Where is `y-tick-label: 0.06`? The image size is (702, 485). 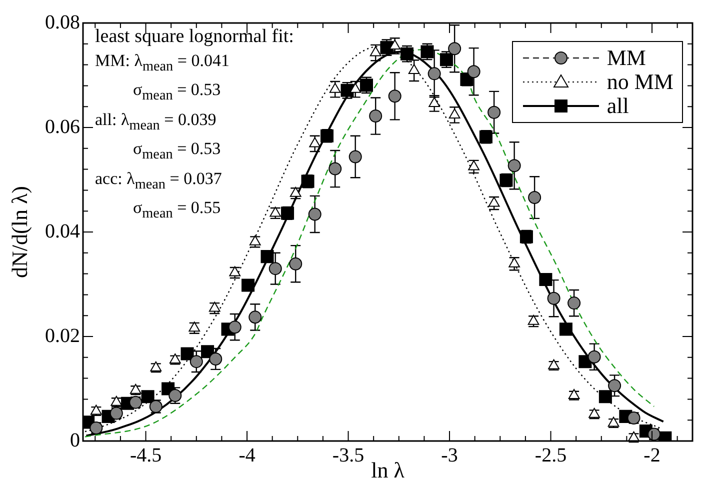 y-tick-label: 0.06 is located at coordinates (62, 127).